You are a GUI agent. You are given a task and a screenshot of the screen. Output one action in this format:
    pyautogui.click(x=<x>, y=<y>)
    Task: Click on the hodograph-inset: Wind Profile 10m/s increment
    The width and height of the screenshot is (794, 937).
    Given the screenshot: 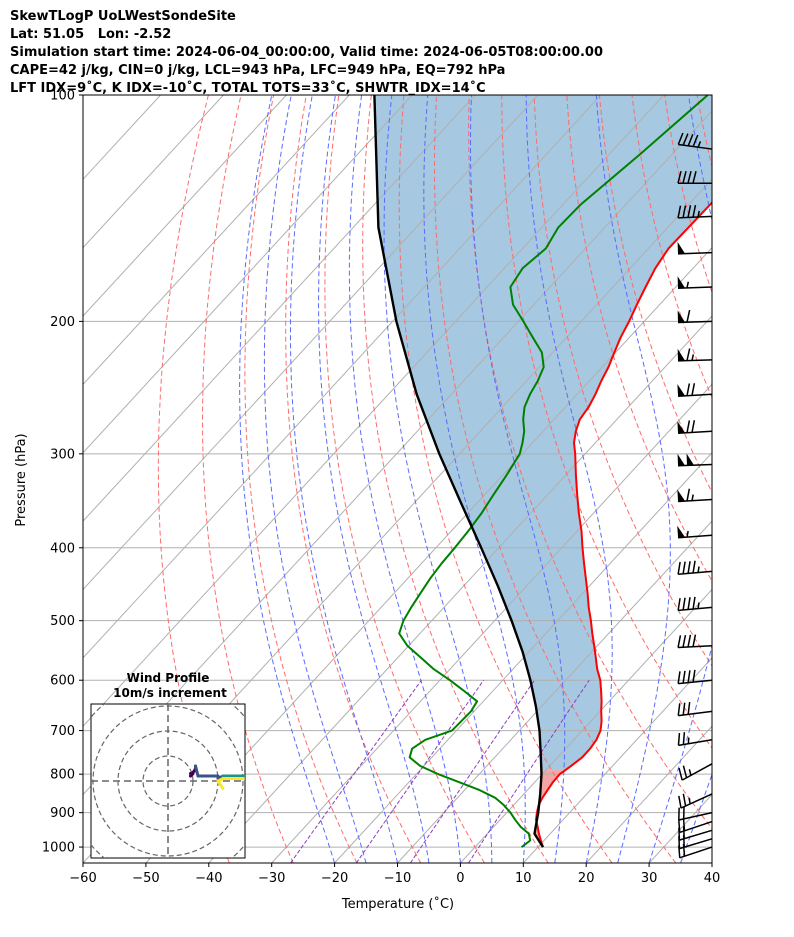 What is the action you would take?
    pyautogui.click(x=168, y=765)
    